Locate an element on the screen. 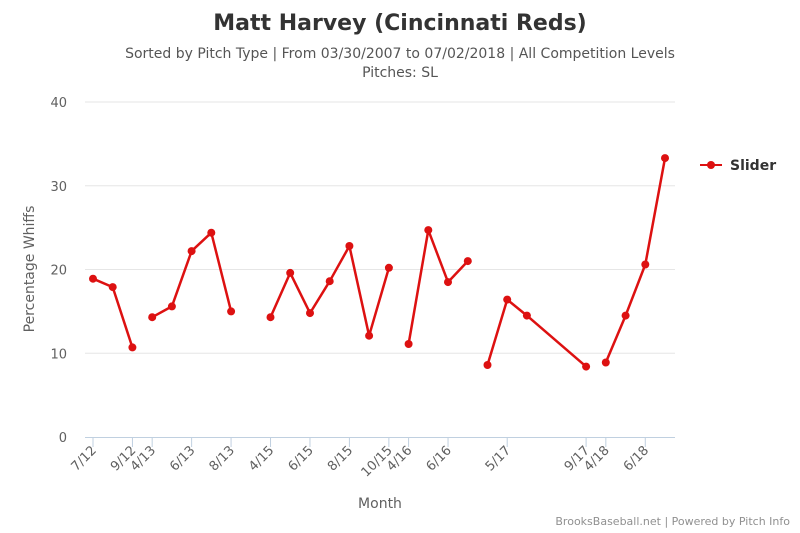 The width and height of the screenshot is (800, 533). x-tick-label: 6/15 is located at coordinates (301, 458).